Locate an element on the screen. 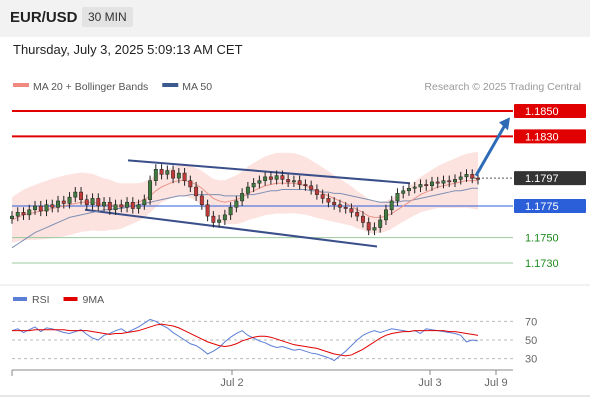 The image size is (590, 400). rsi-tick-label: 70 is located at coordinates (531, 322).